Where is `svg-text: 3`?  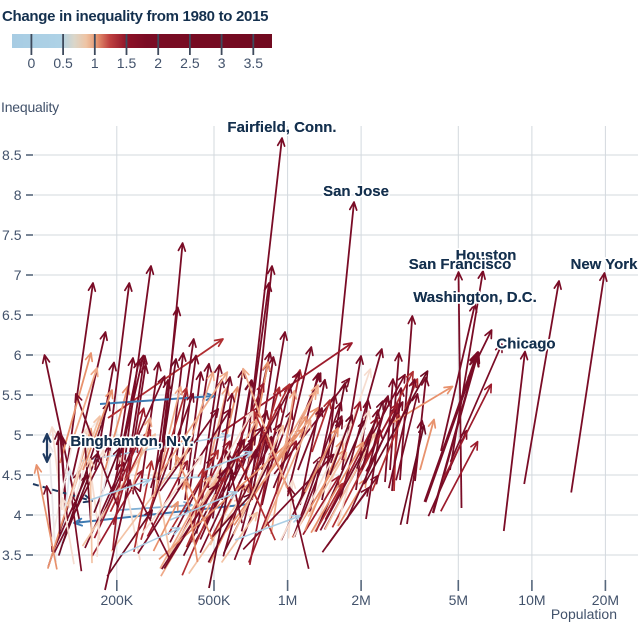
svg-text: 3 is located at coordinates (222, 63).